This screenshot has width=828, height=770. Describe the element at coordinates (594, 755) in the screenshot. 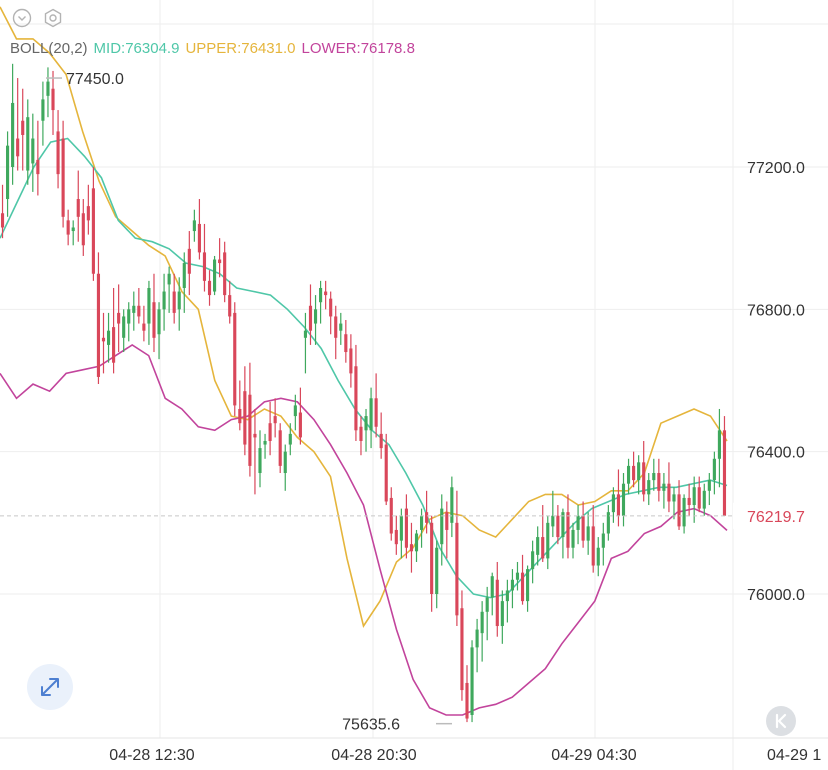

I see `x-tick-label: 04-29 04:30` at that location.